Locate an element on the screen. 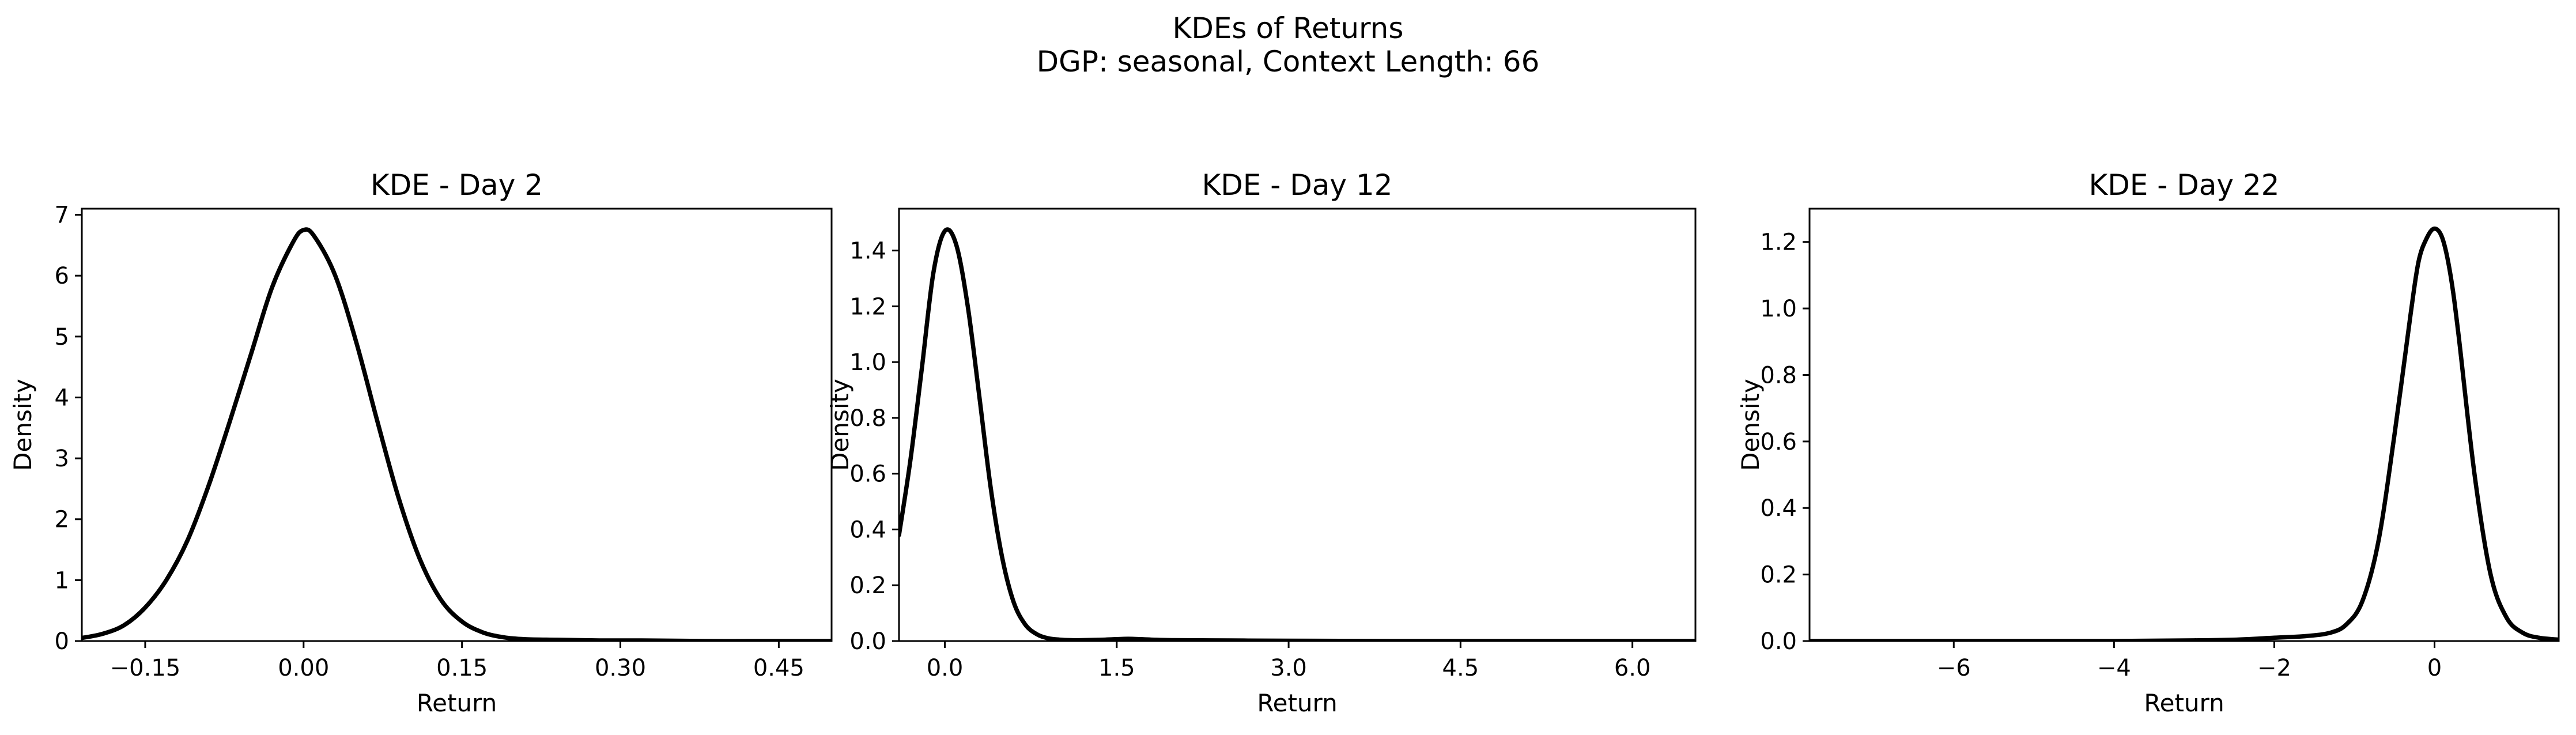  x-tick-label: 0.30 is located at coordinates (621, 668).